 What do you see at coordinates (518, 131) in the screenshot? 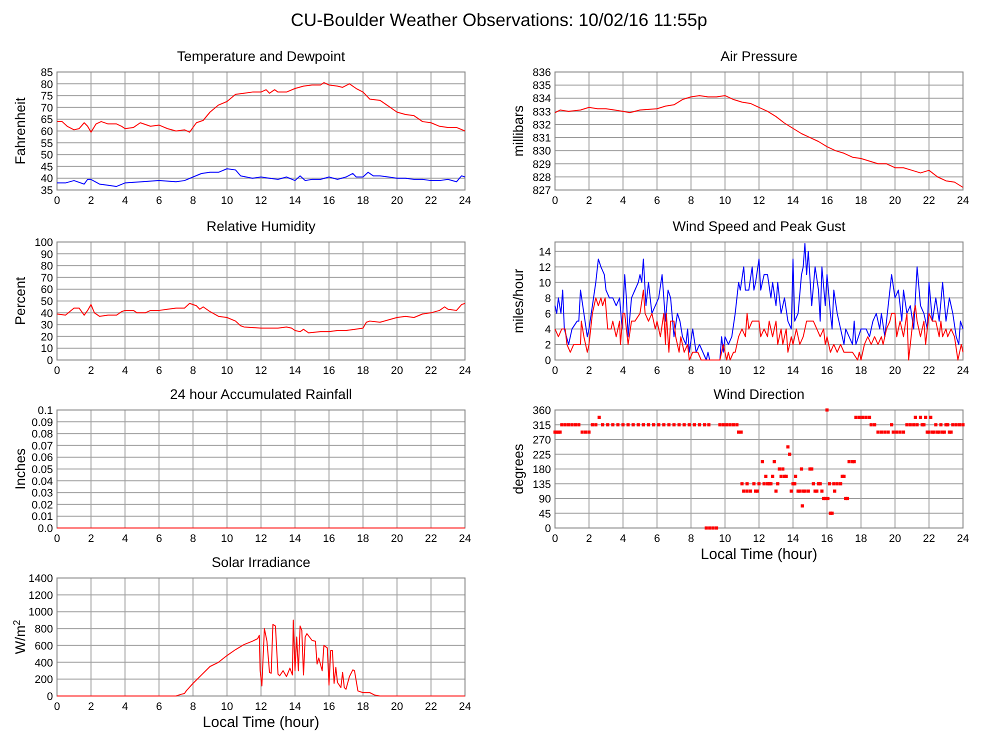
I see `y-axis-title: millibars` at bounding box center [518, 131].